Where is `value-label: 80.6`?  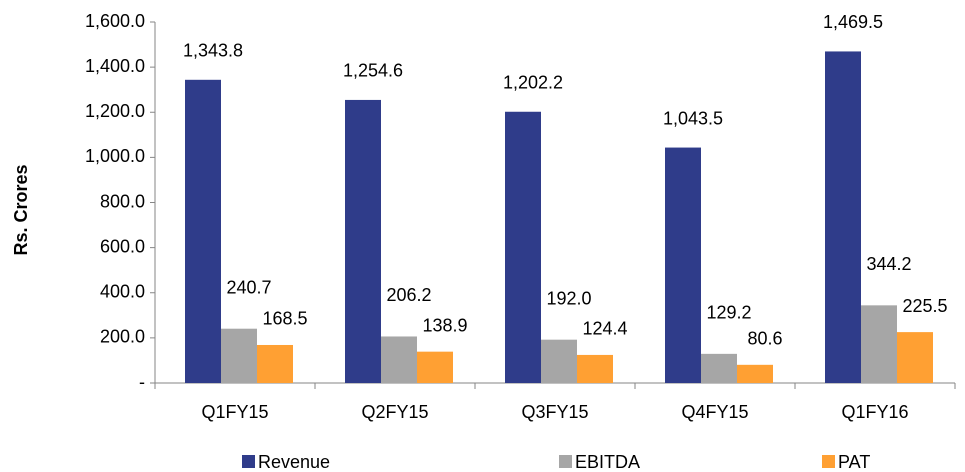 value-label: 80.6 is located at coordinates (764, 339).